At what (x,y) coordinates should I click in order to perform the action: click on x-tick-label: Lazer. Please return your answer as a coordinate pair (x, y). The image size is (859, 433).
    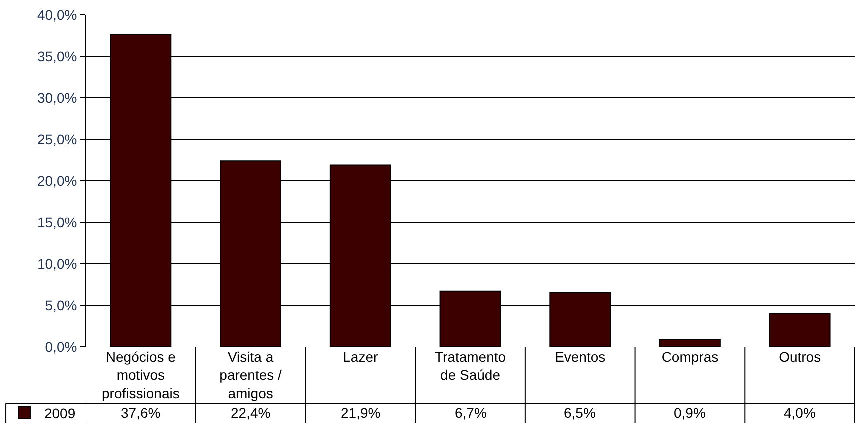
    Looking at the image, I should click on (360, 357).